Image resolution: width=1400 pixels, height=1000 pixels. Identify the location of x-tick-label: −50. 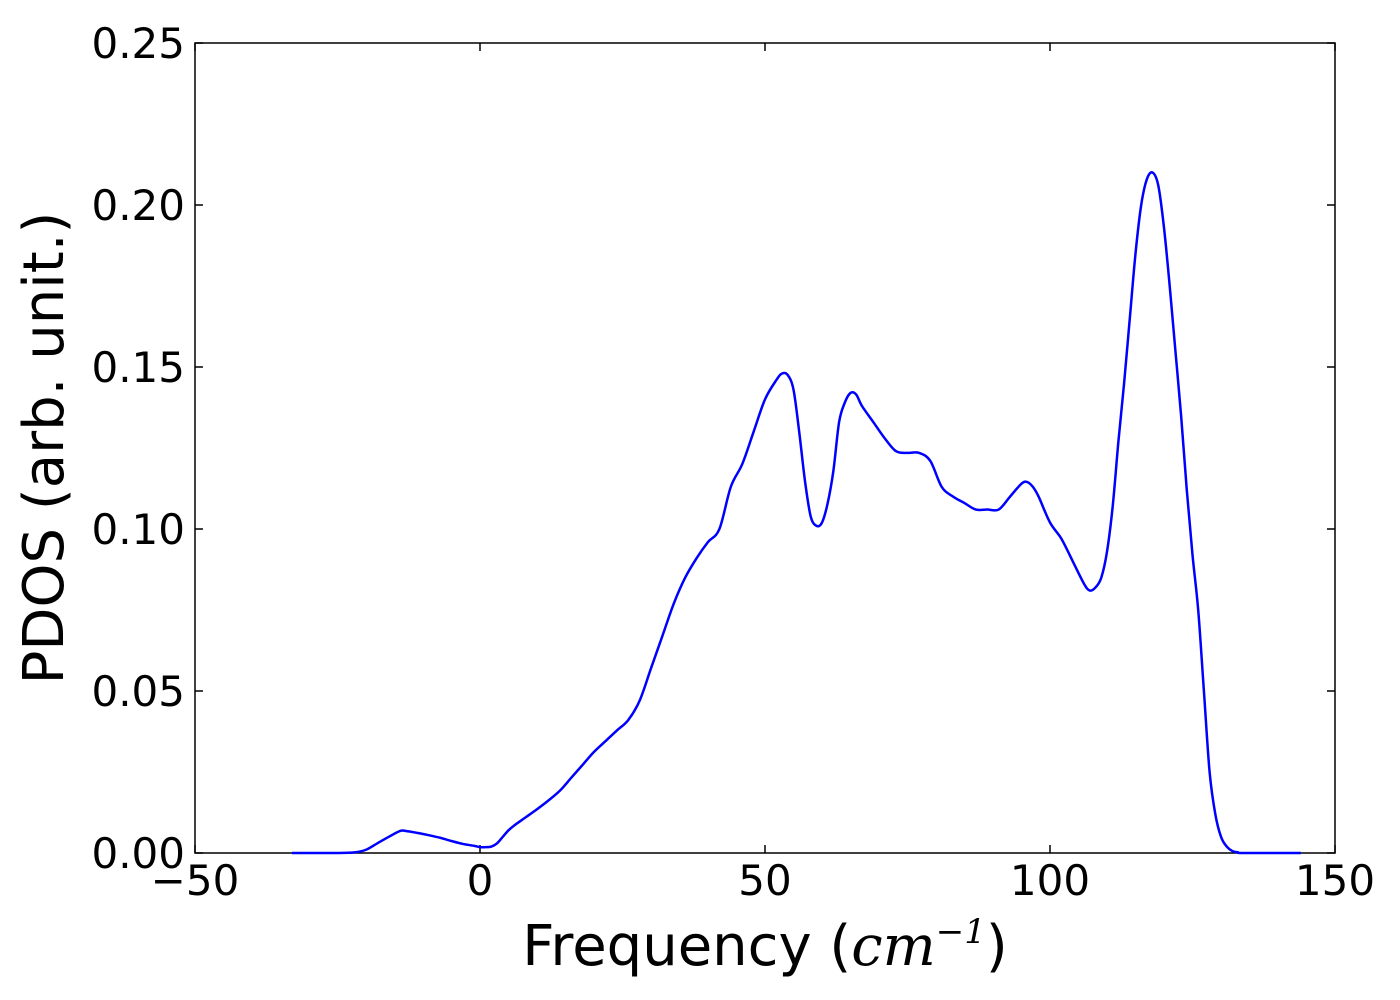
(195, 880).